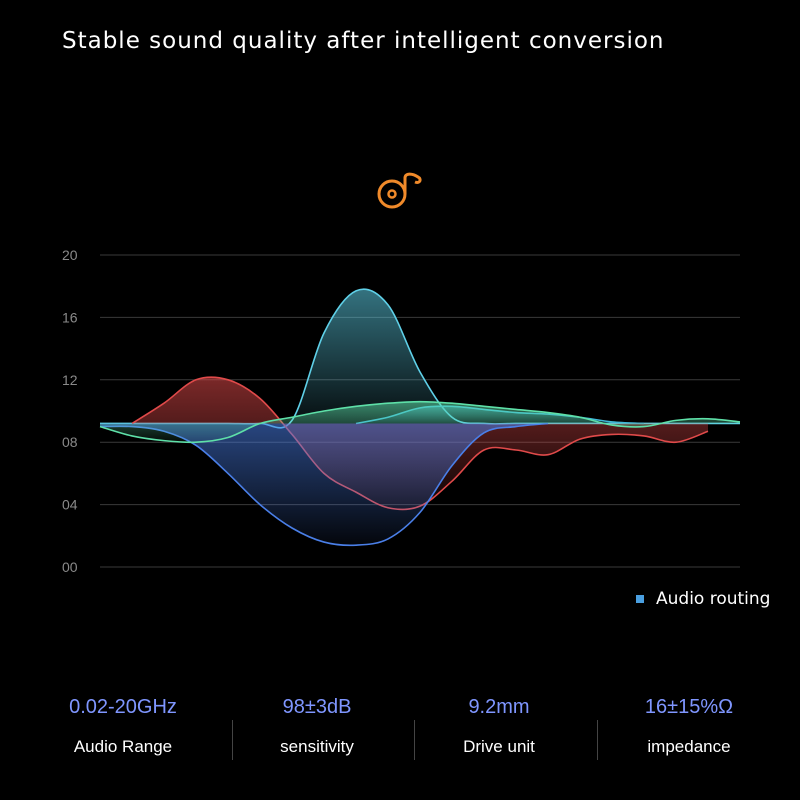 This screenshot has height=800, width=800. What do you see at coordinates (499, 707) in the screenshot?
I see `spec-value: 9.2mm` at bounding box center [499, 707].